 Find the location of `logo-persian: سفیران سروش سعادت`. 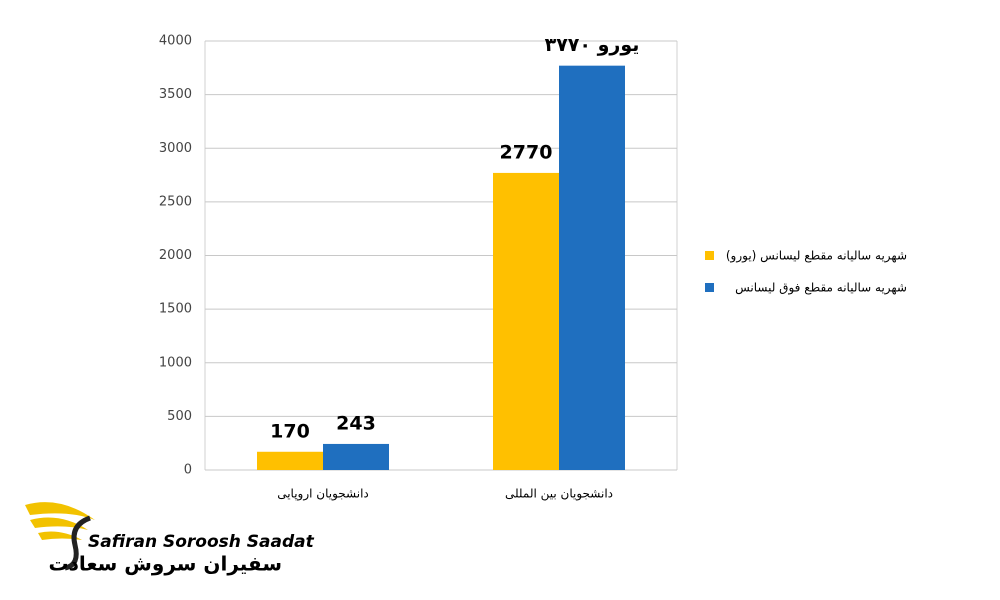

logo-persian: سفیران سروش سعادت is located at coordinates (166, 564).